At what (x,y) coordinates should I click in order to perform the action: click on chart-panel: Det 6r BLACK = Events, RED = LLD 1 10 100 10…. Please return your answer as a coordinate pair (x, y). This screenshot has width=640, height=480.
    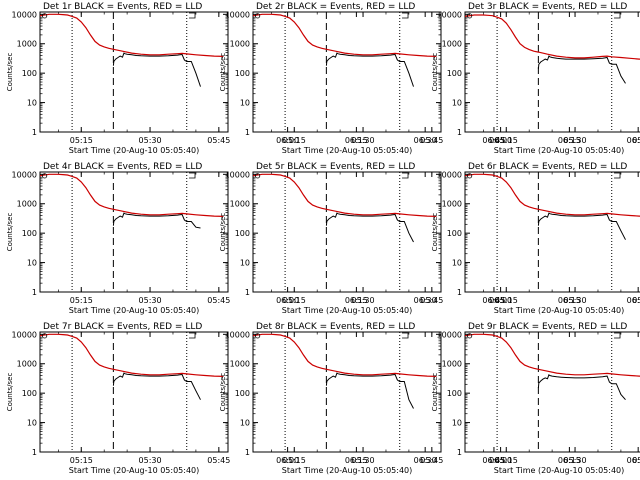
    Looking at the image, I should click on (535, 238).